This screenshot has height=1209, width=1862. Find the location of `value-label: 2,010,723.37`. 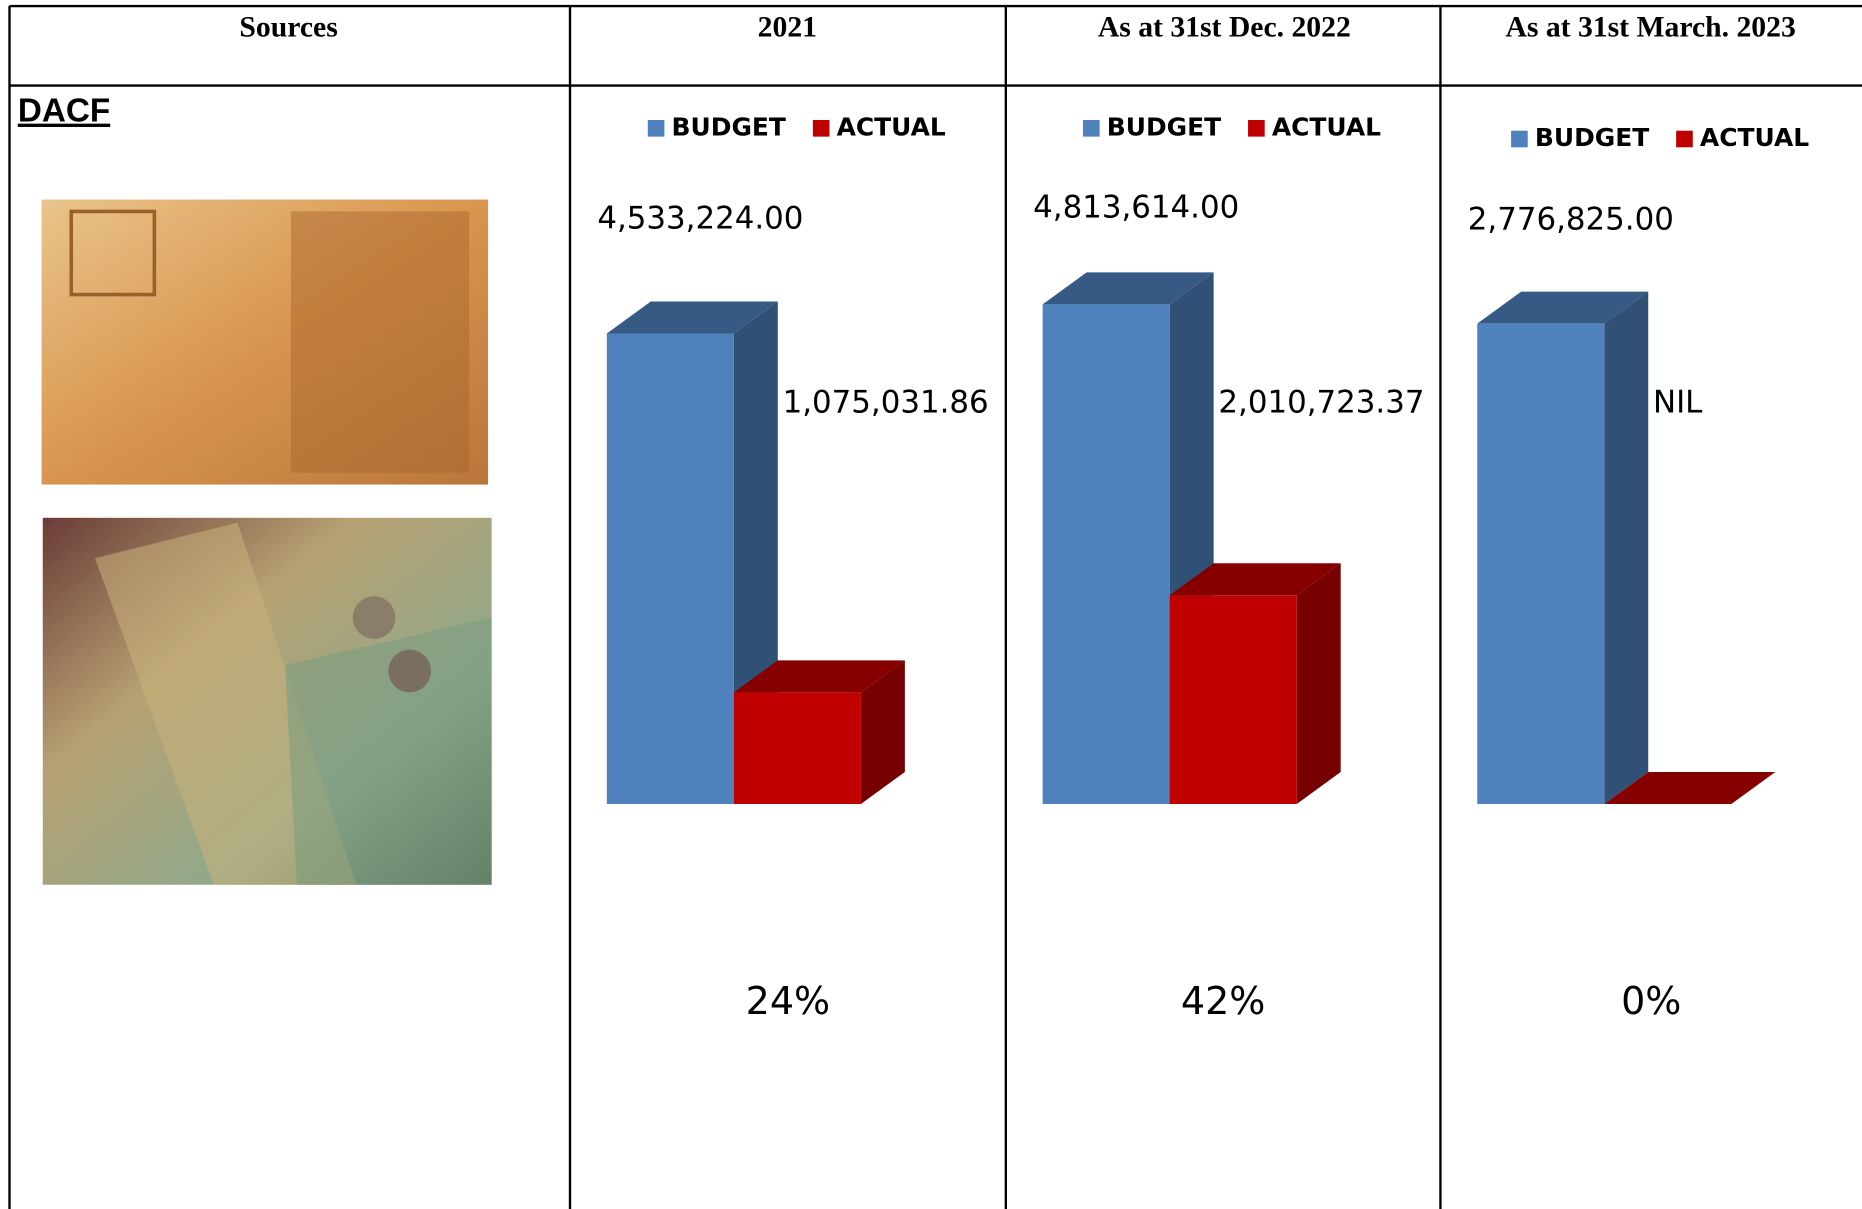

value-label: 2,010,723.37 is located at coordinates (1321, 402).